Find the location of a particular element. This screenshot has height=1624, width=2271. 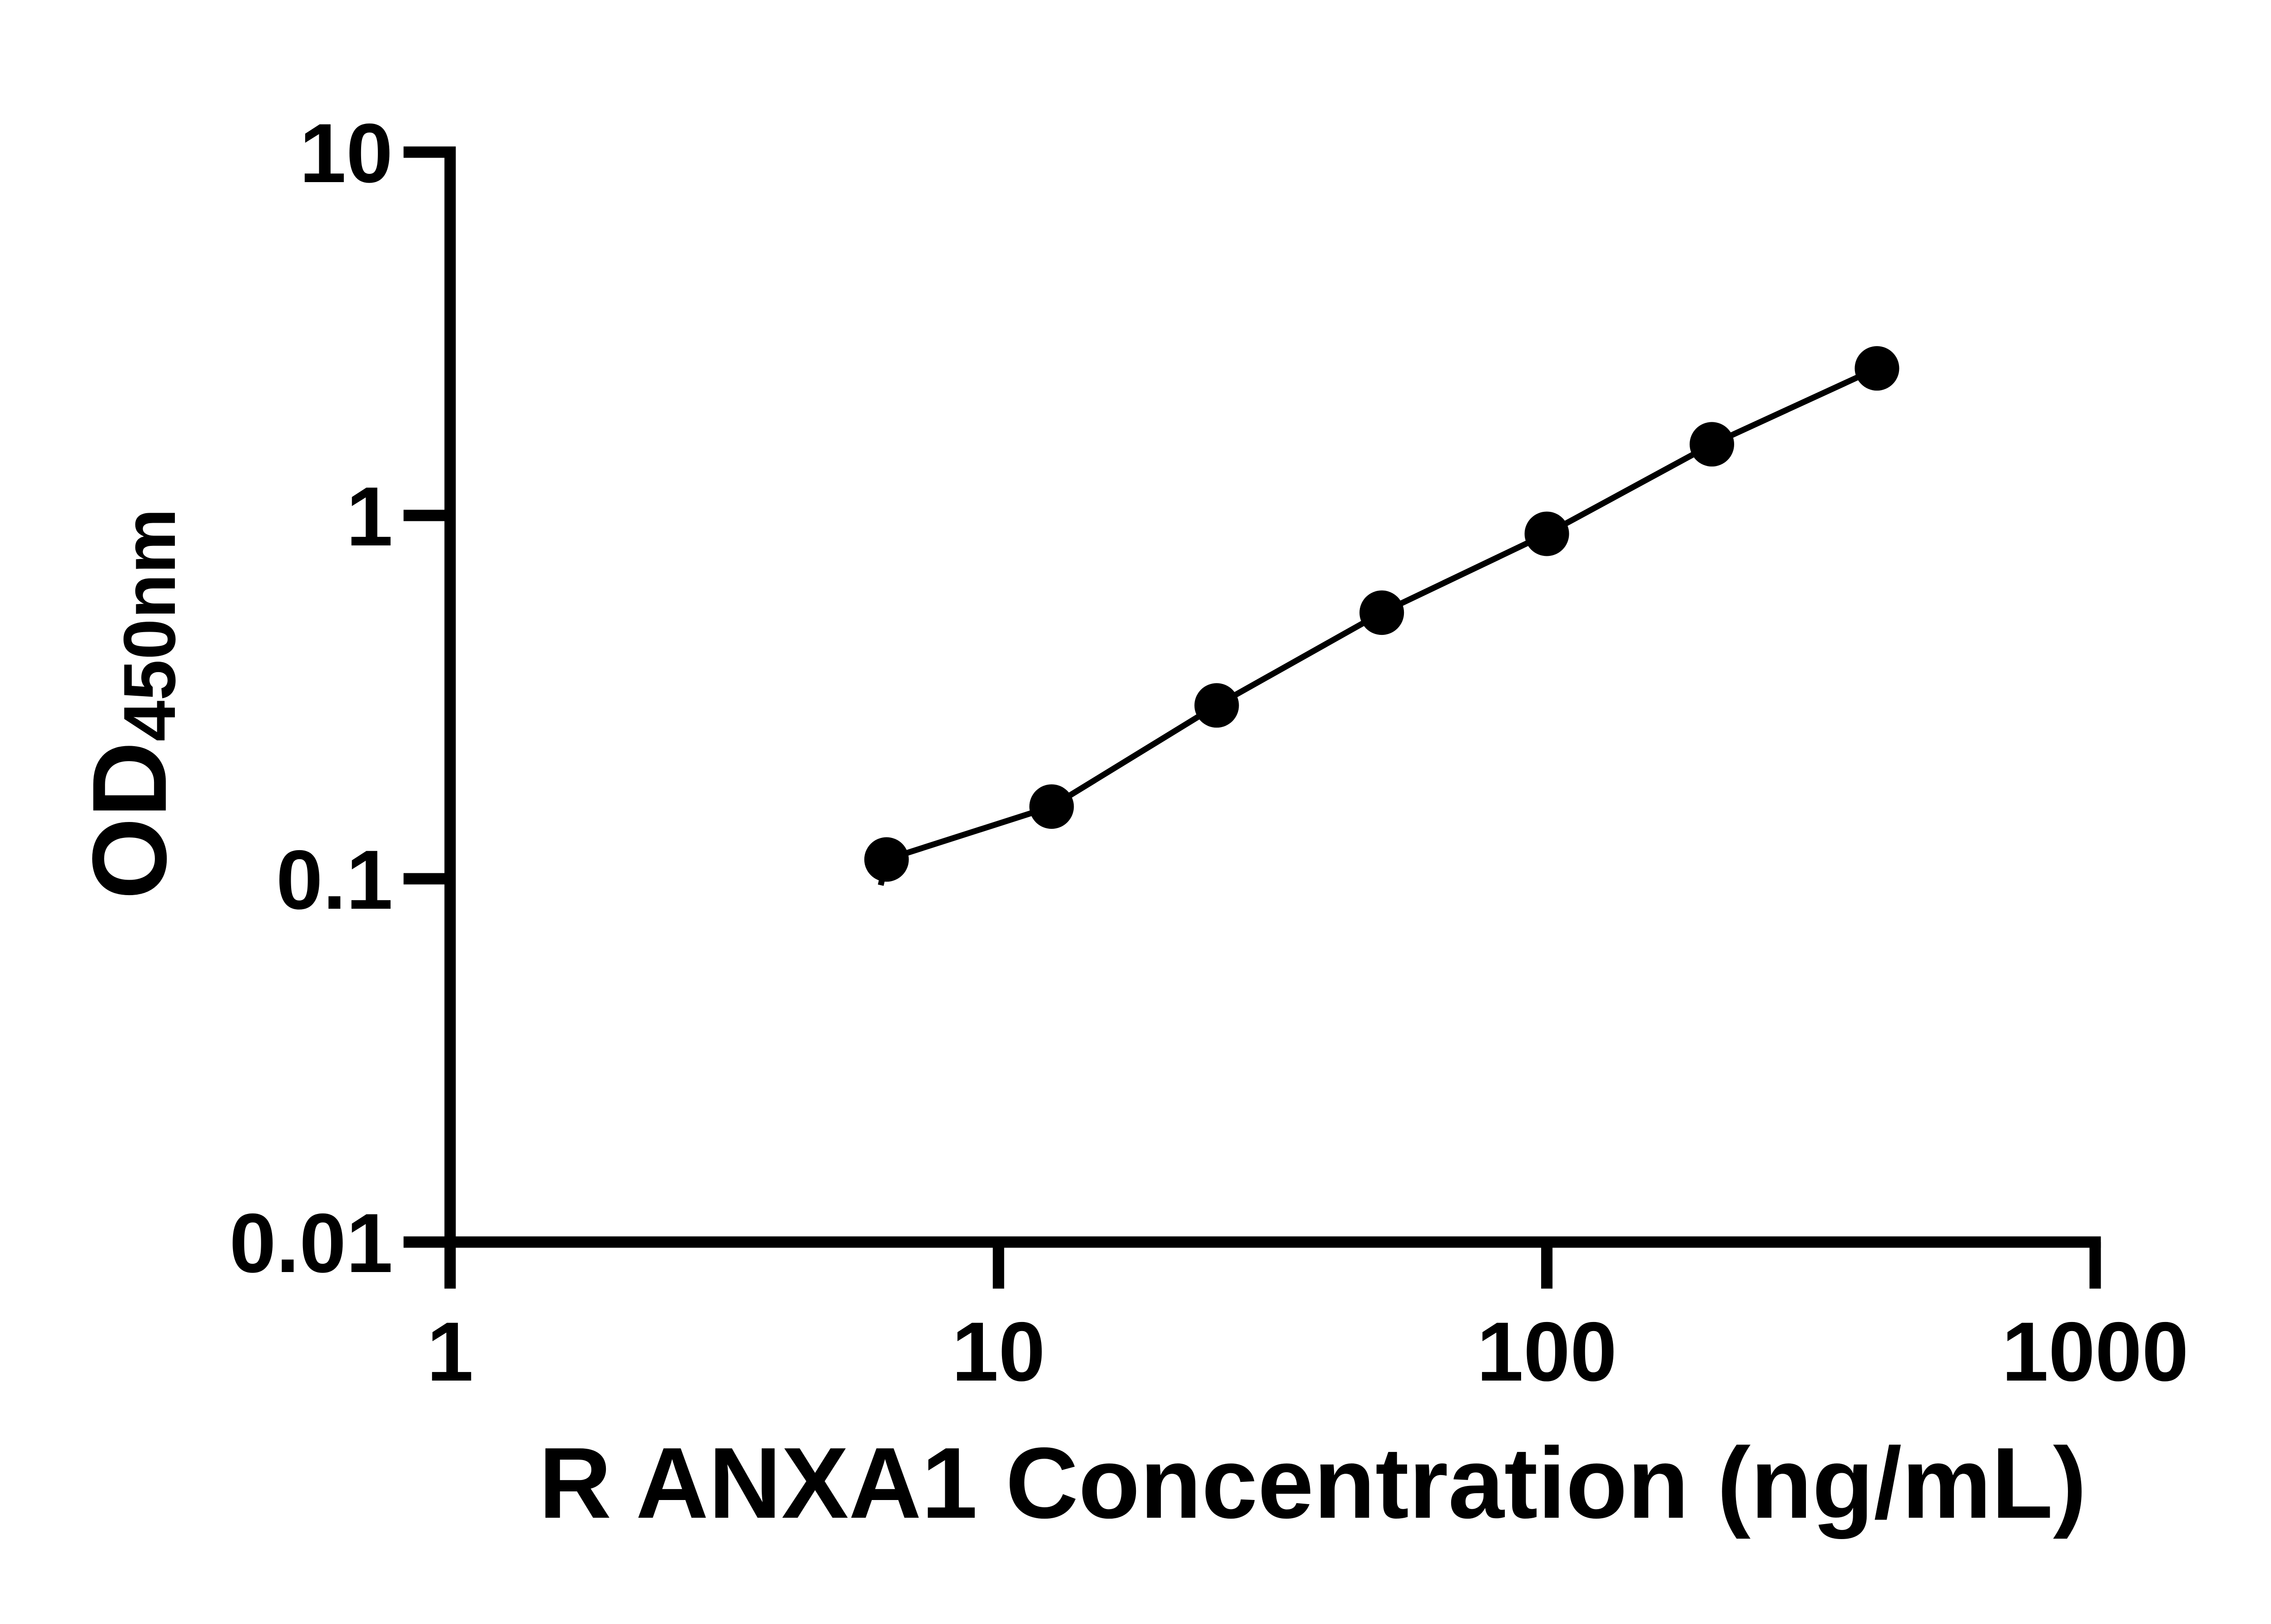

x-tick-label-10: 10 is located at coordinates (999, 1352).